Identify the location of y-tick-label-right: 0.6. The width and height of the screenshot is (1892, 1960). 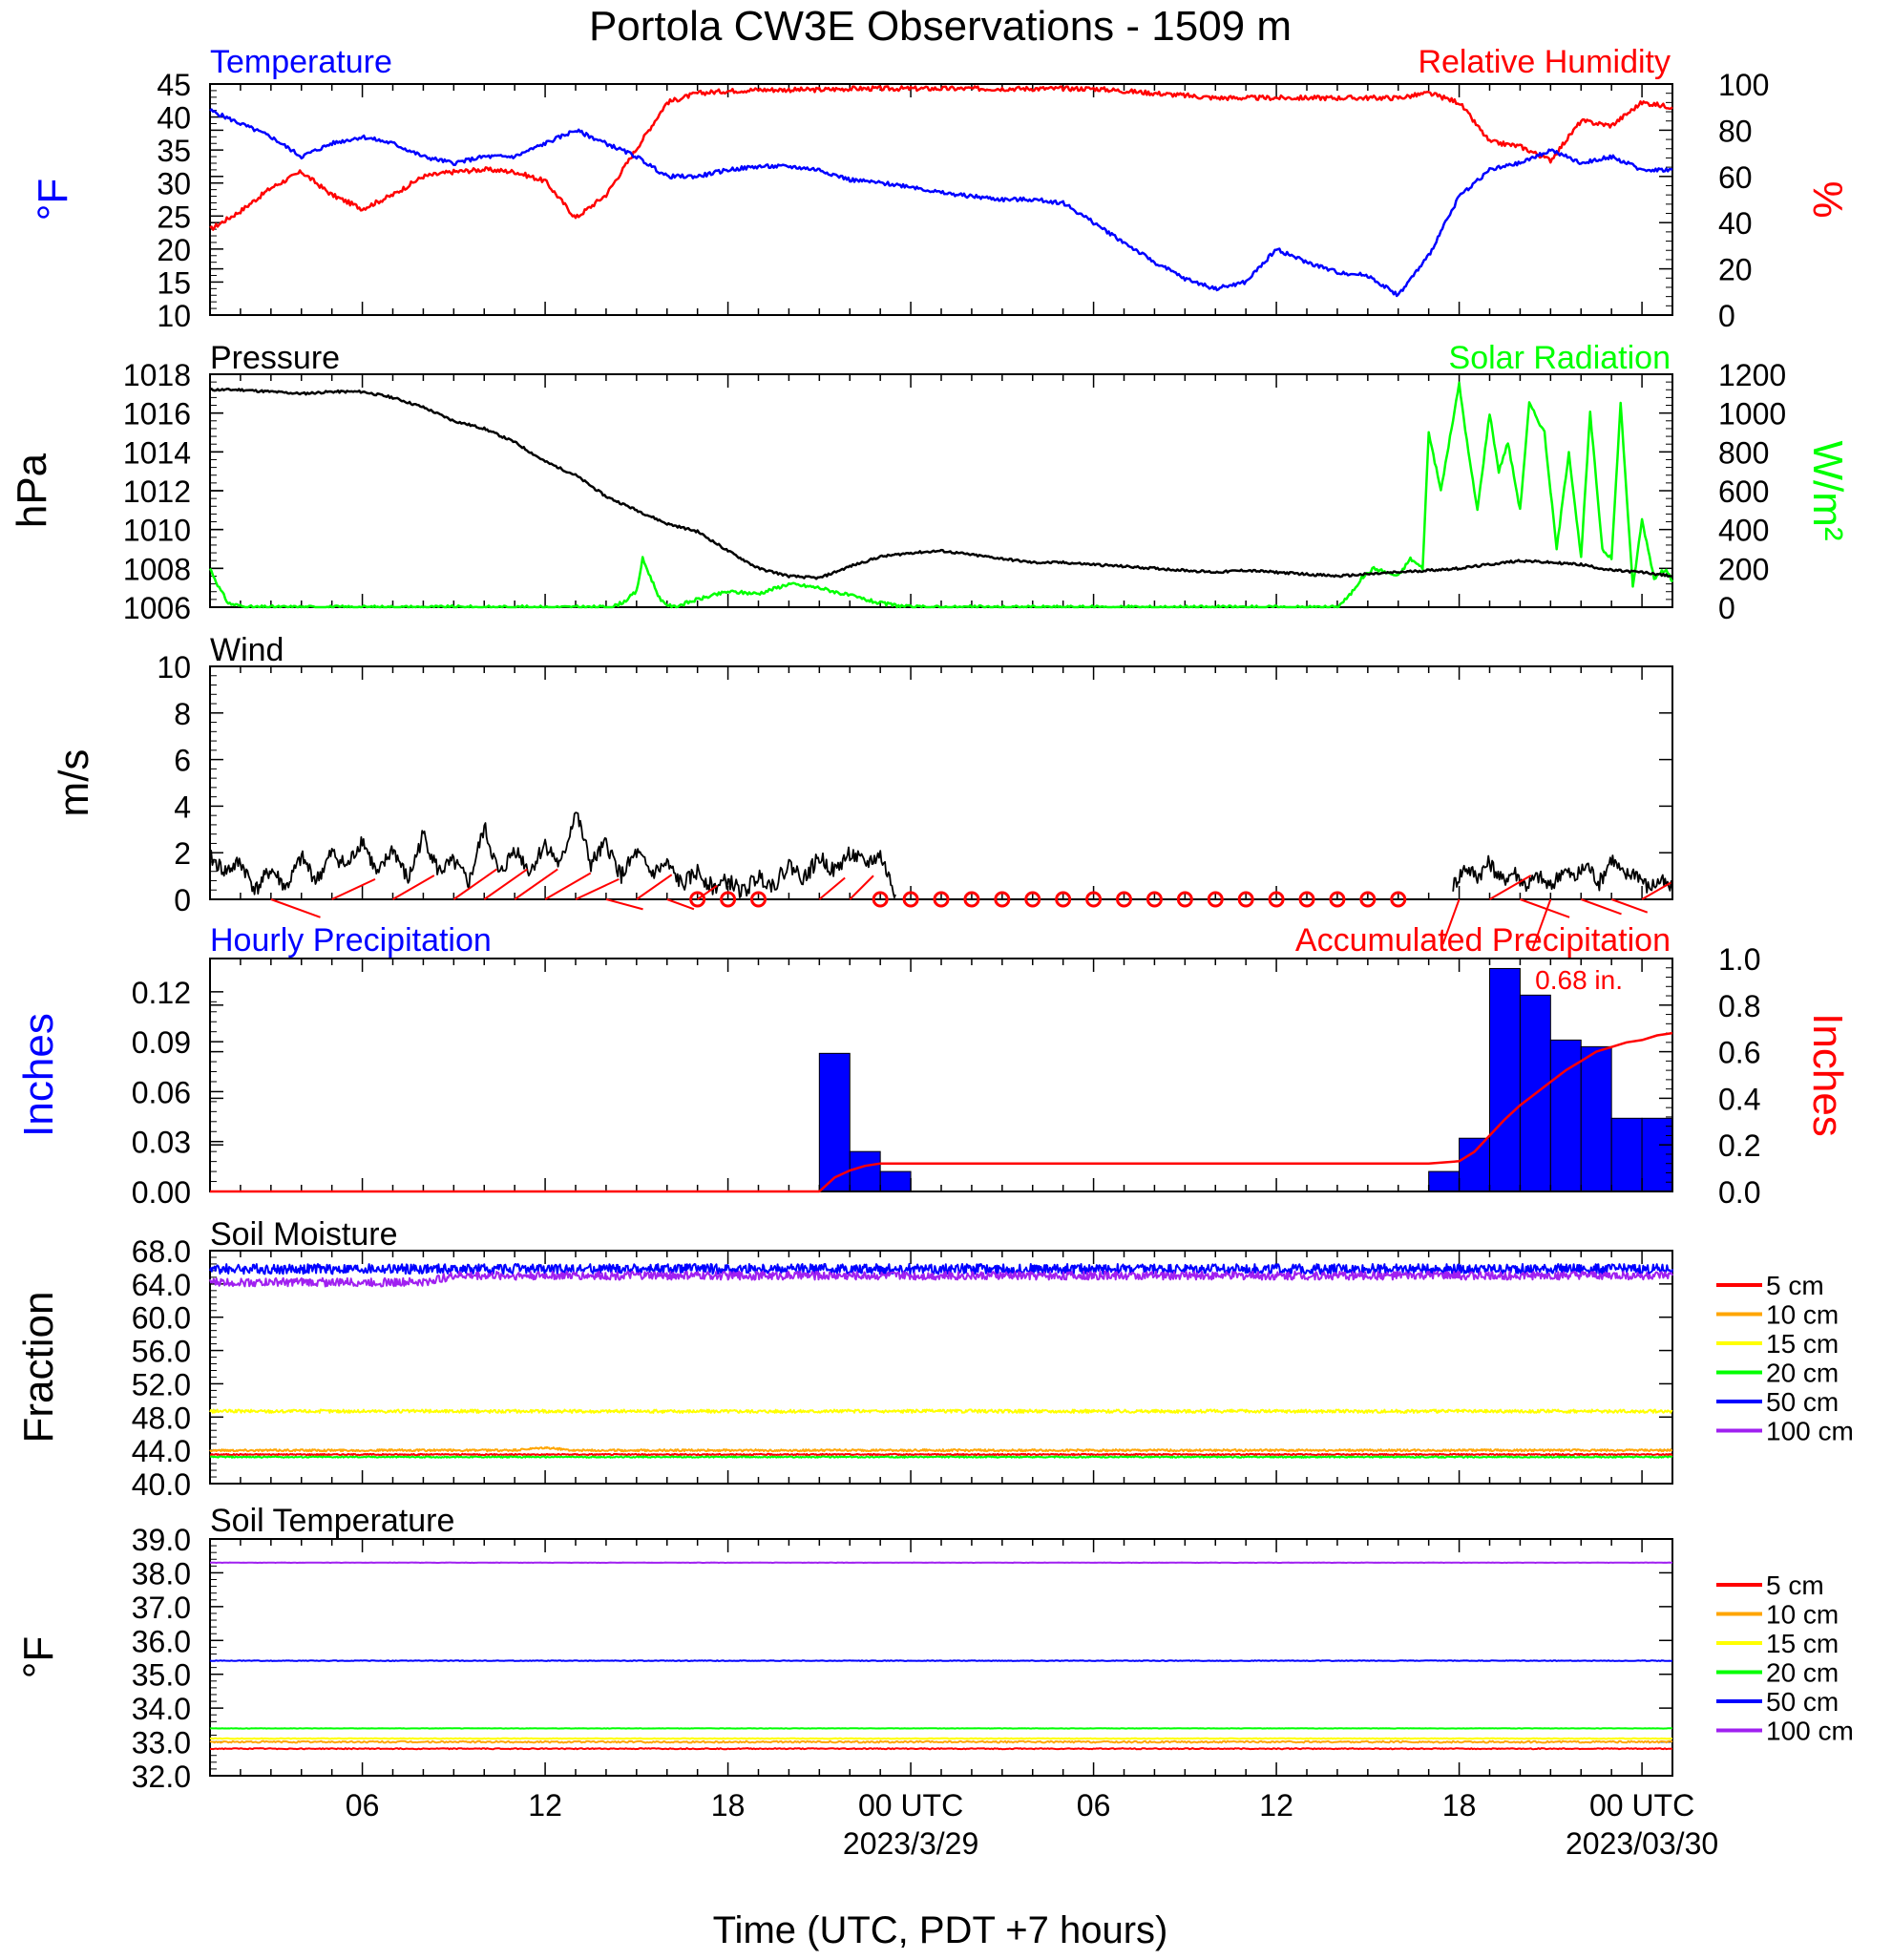
(1739, 1053).